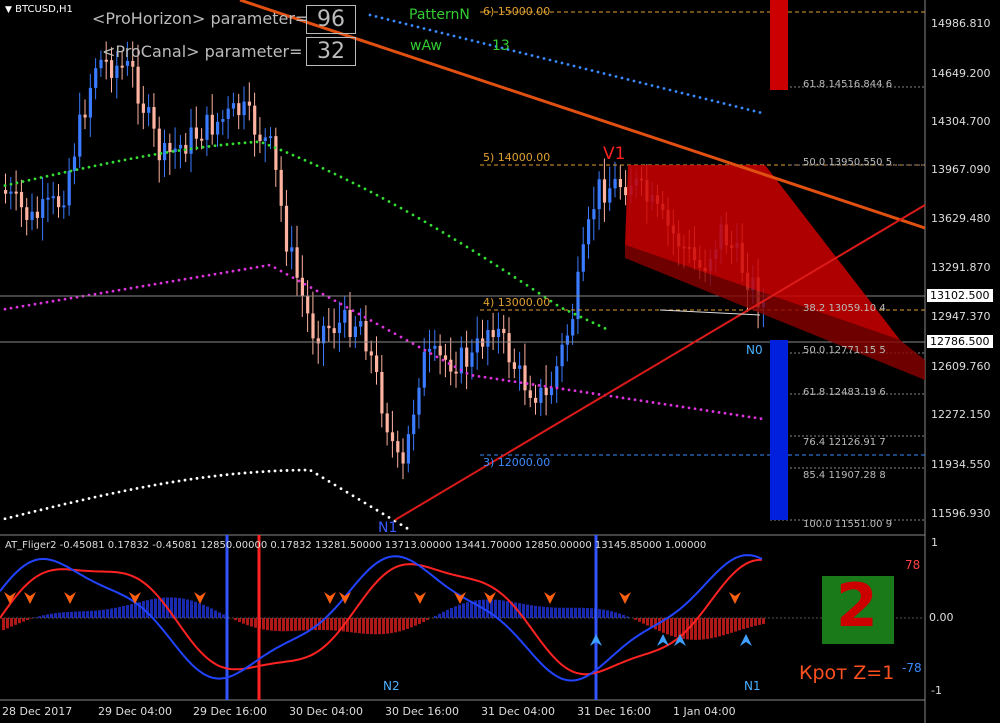  What do you see at coordinates (779, 45) in the screenshot?
I see `target-bar-red` at bounding box center [779, 45].